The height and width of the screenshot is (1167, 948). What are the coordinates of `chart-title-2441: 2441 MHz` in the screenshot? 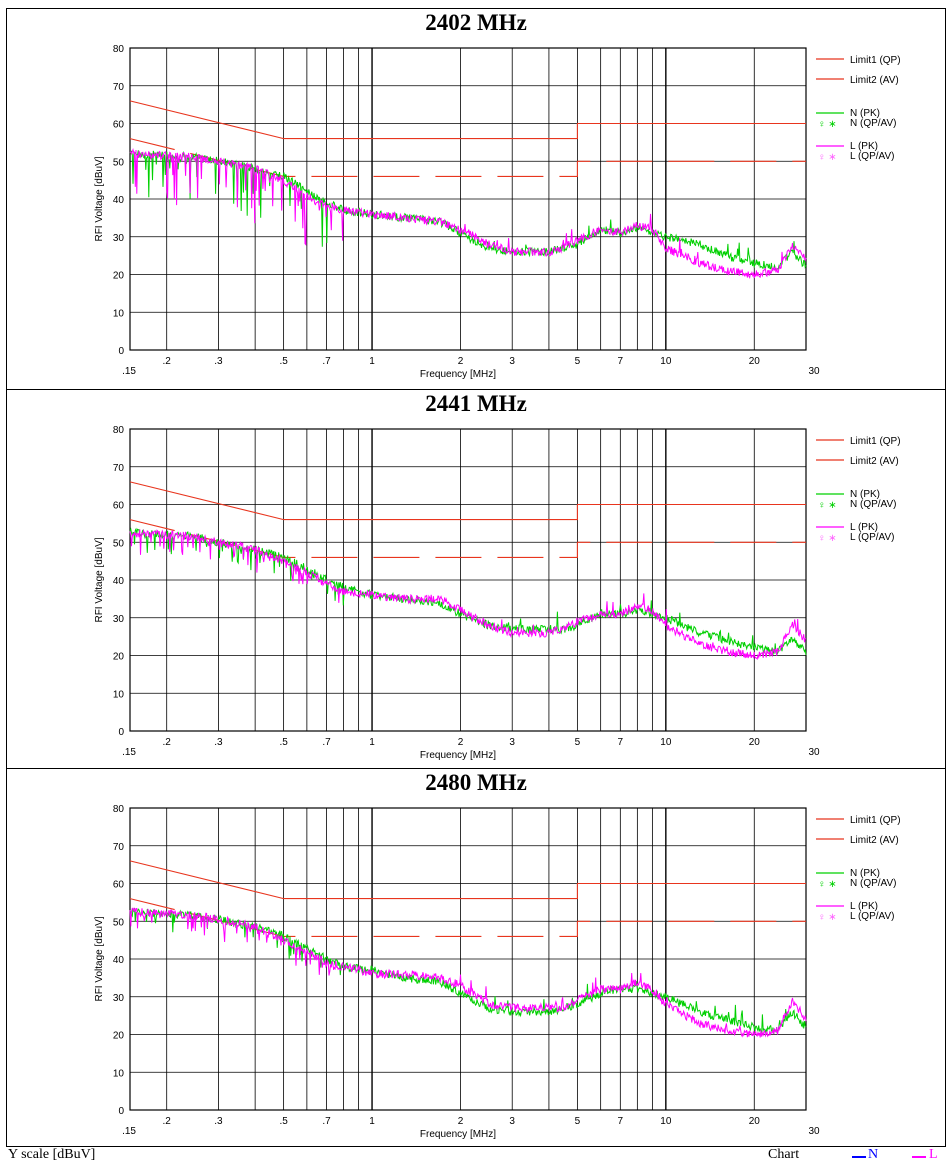 It's located at (476, 403).